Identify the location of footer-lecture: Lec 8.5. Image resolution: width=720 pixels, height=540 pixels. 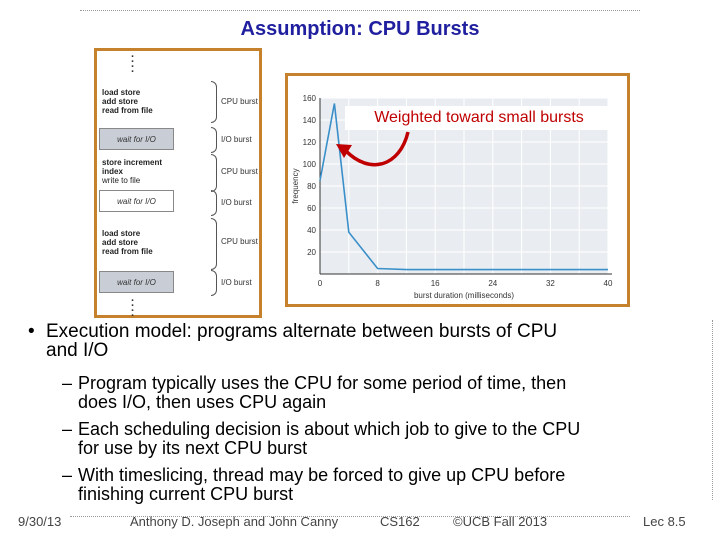
(664, 521).